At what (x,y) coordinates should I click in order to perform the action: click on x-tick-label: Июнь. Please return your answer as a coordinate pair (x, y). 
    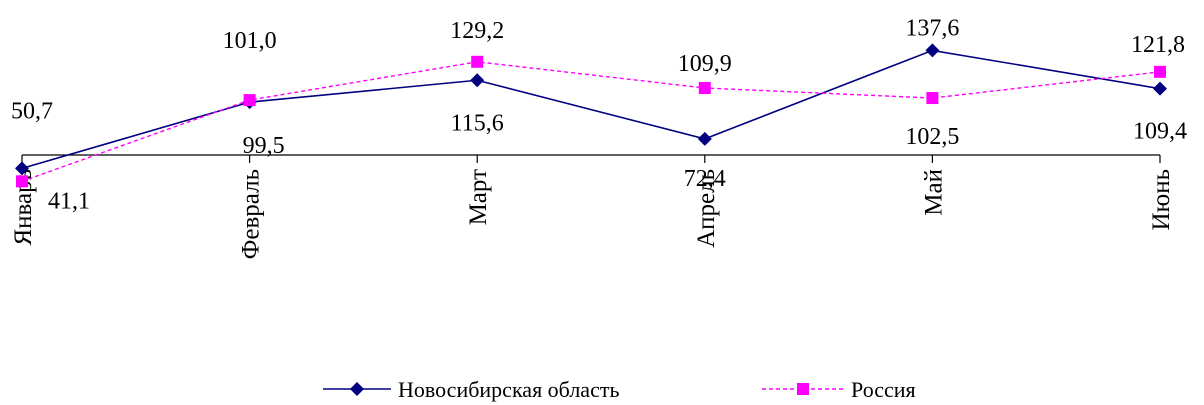
    Looking at the image, I should click on (1161, 200).